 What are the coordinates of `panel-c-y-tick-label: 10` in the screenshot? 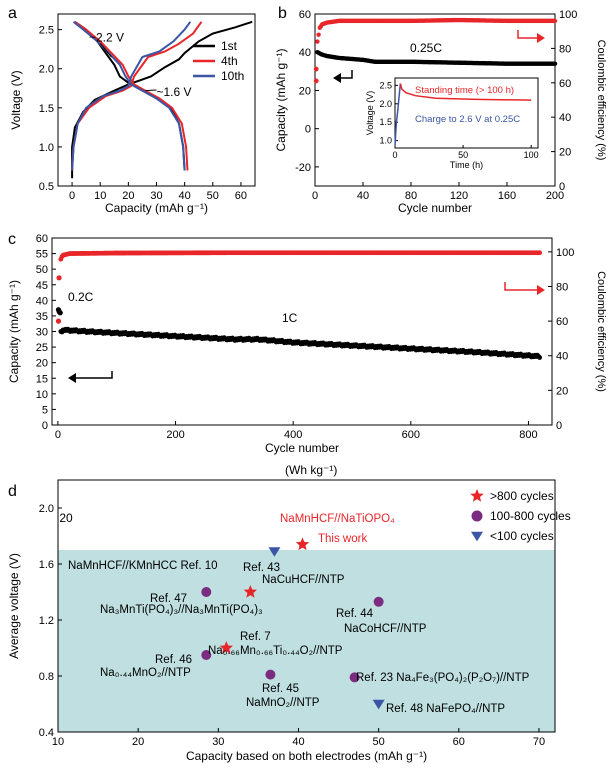 It's located at (42, 395).